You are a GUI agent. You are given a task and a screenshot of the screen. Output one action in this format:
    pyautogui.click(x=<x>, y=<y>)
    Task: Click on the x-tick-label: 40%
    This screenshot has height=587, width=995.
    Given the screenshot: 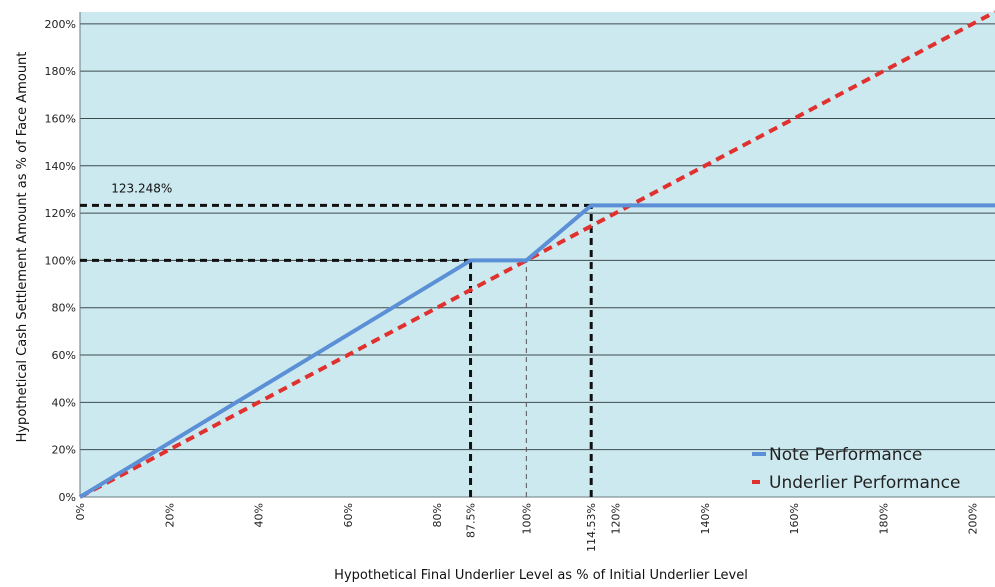 What is the action you would take?
    pyautogui.click(x=259, y=515)
    